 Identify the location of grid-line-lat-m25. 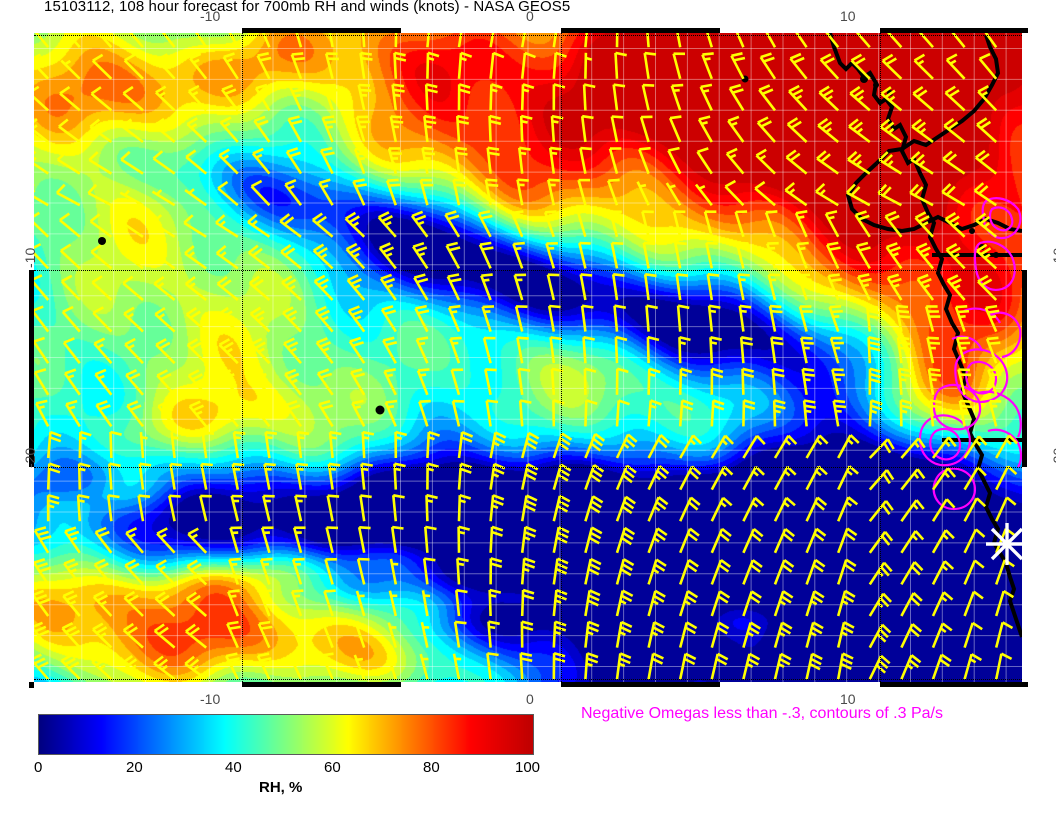
(528, 679).